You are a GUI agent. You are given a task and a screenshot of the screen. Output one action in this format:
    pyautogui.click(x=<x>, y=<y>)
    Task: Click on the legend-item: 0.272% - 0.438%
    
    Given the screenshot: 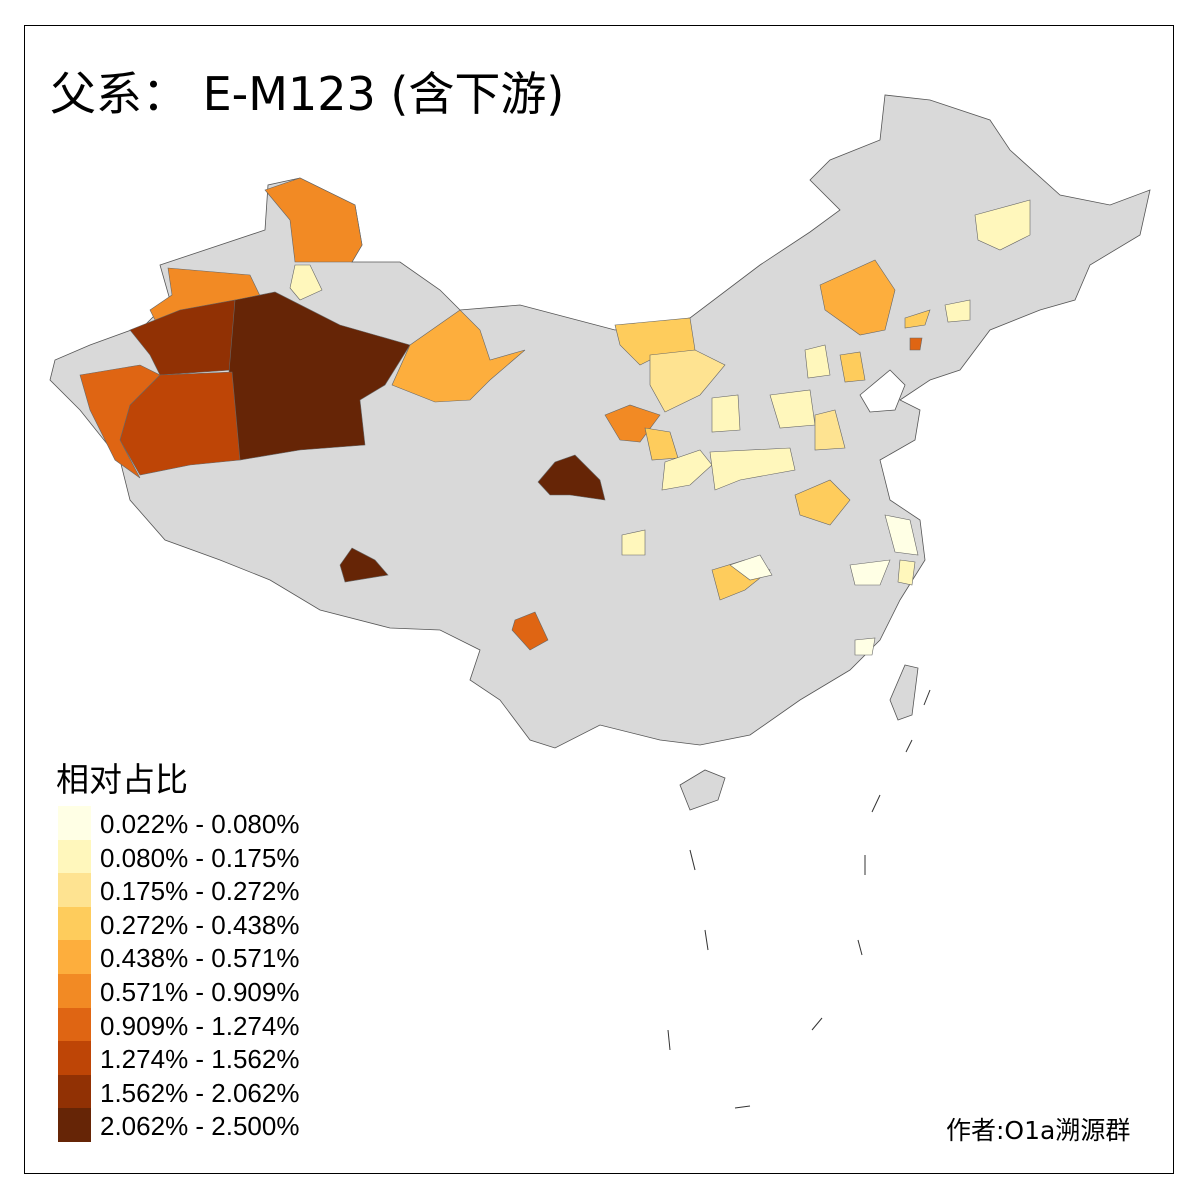 What is the action you would take?
    pyautogui.click(x=188, y=923)
    